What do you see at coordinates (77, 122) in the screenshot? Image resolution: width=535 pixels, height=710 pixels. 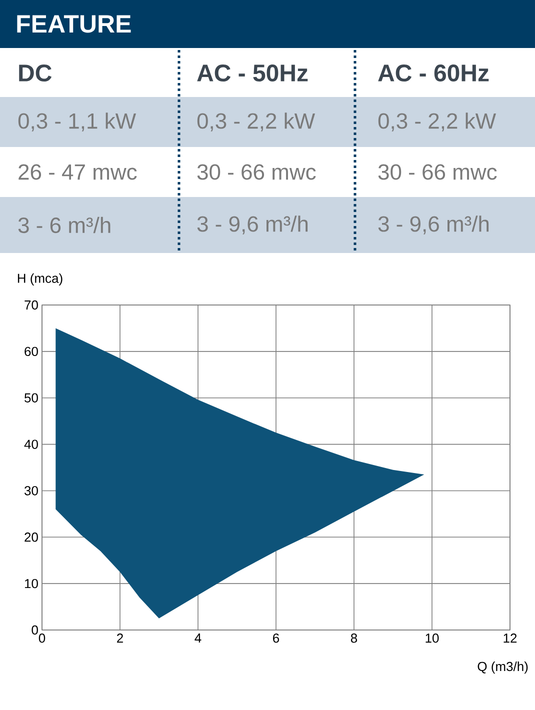 I see `text: 0,3 - 1,1 kW` at bounding box center [77, 122].